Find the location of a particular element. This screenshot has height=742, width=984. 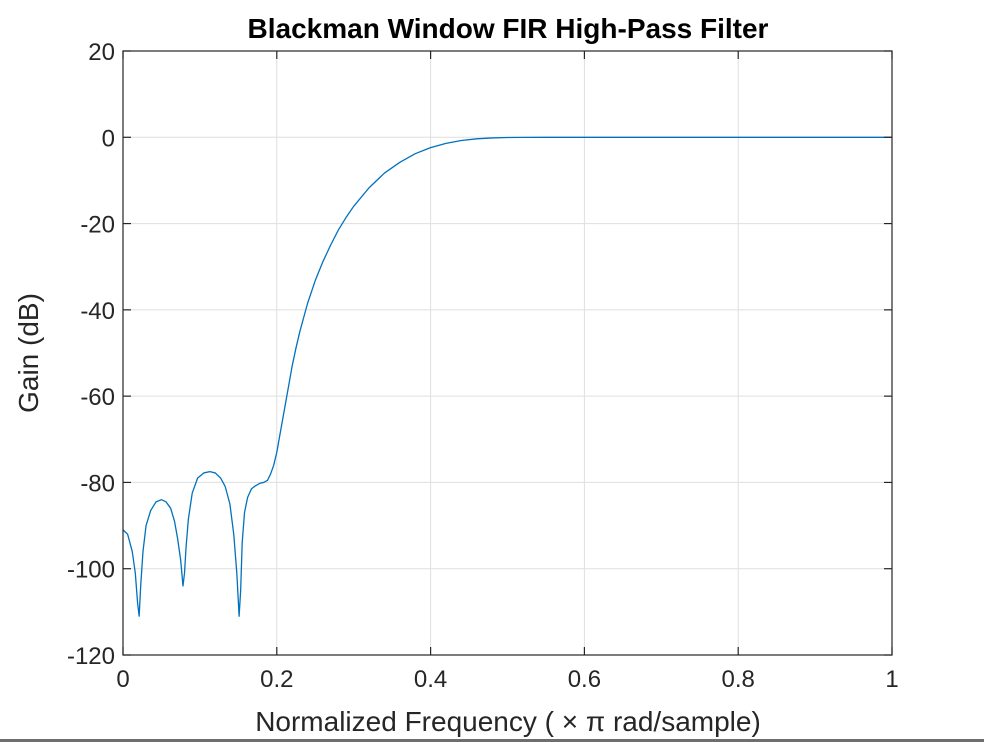

y-axis-title: Gain (dB) is located at coordinates (28, 353).